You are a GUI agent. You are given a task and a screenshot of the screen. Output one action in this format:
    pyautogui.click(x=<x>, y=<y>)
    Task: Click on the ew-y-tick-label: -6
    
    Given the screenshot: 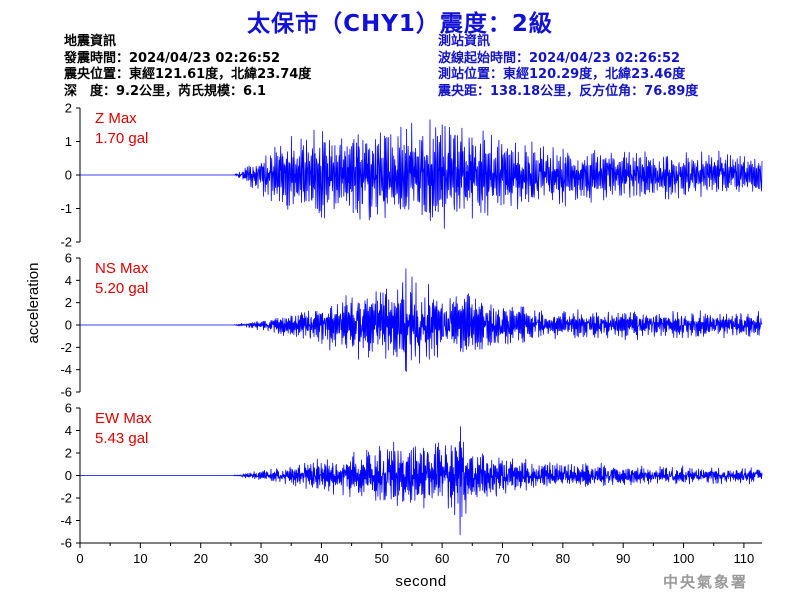 What is the action you would take?
    pyautogui.click(x=66, y=543)
    